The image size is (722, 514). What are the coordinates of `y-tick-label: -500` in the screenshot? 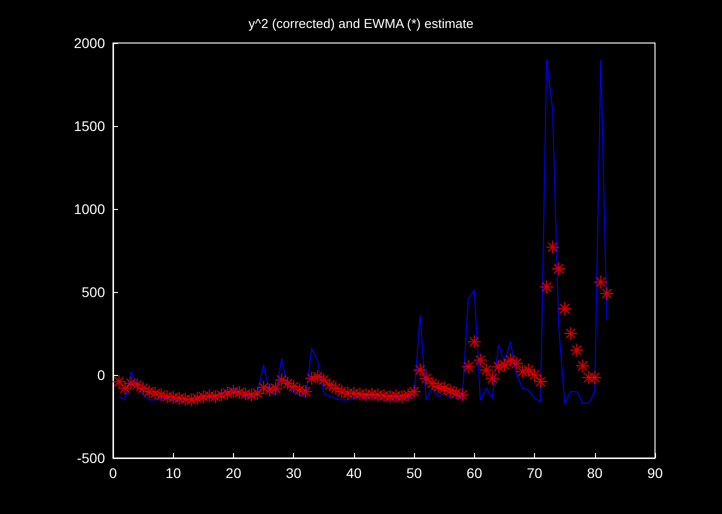 It's located at (91, 458).